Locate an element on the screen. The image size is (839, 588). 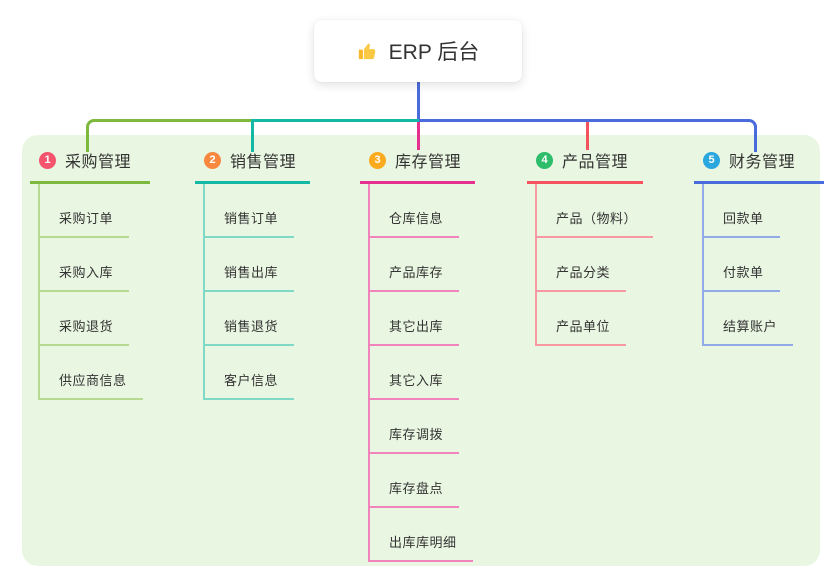
branch-finance-header: 5 财务管理 is located at coordinates (759, 165).